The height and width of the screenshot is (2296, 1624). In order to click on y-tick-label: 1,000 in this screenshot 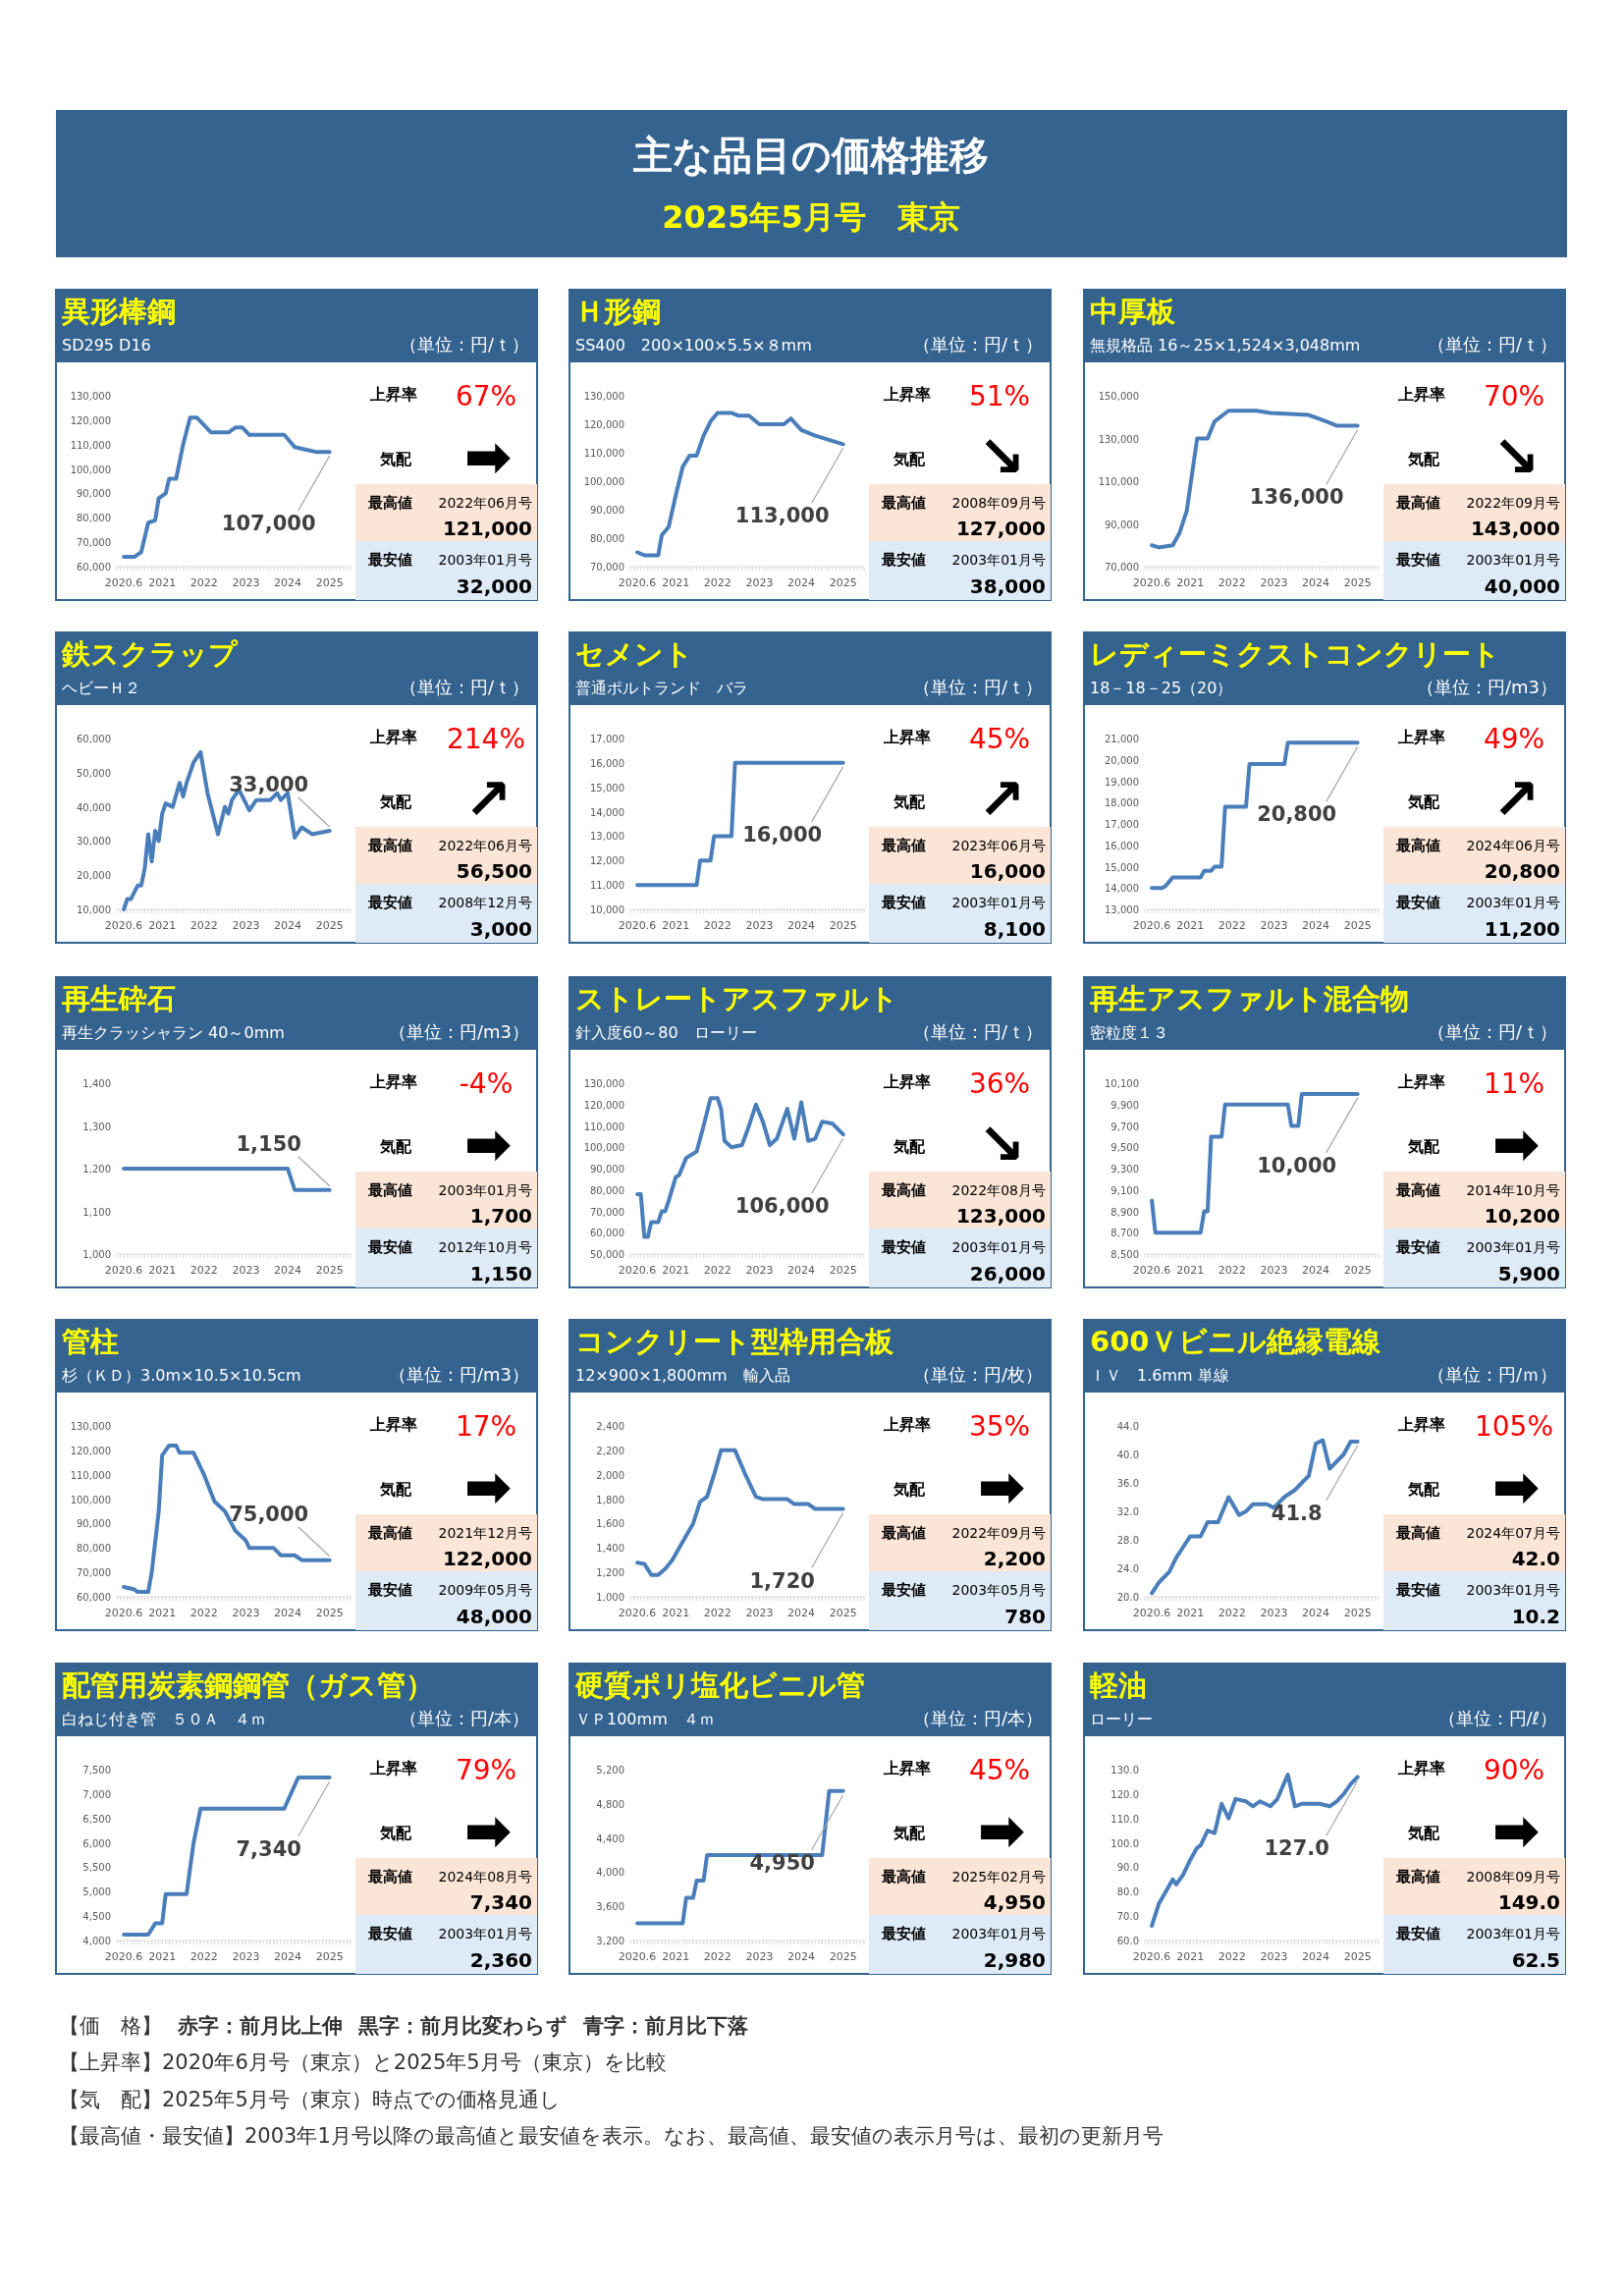, I will do `click(610, 1597)`.